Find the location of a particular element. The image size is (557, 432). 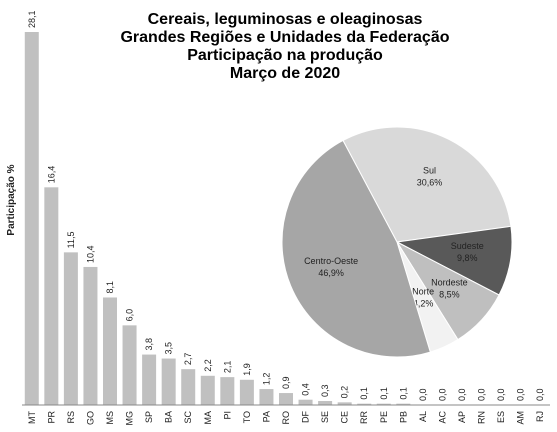

value-label: 2,2 is located at coordinates (208, 365).